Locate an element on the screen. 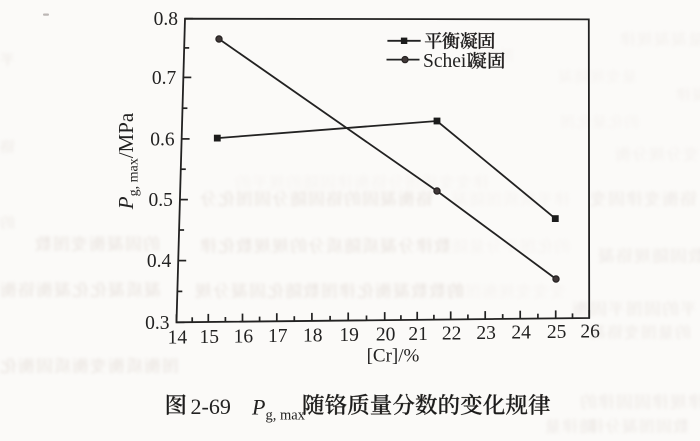 The width and height of the screenshot is (700, 441). svg-text: 16 is located at coordinates (244, 336).